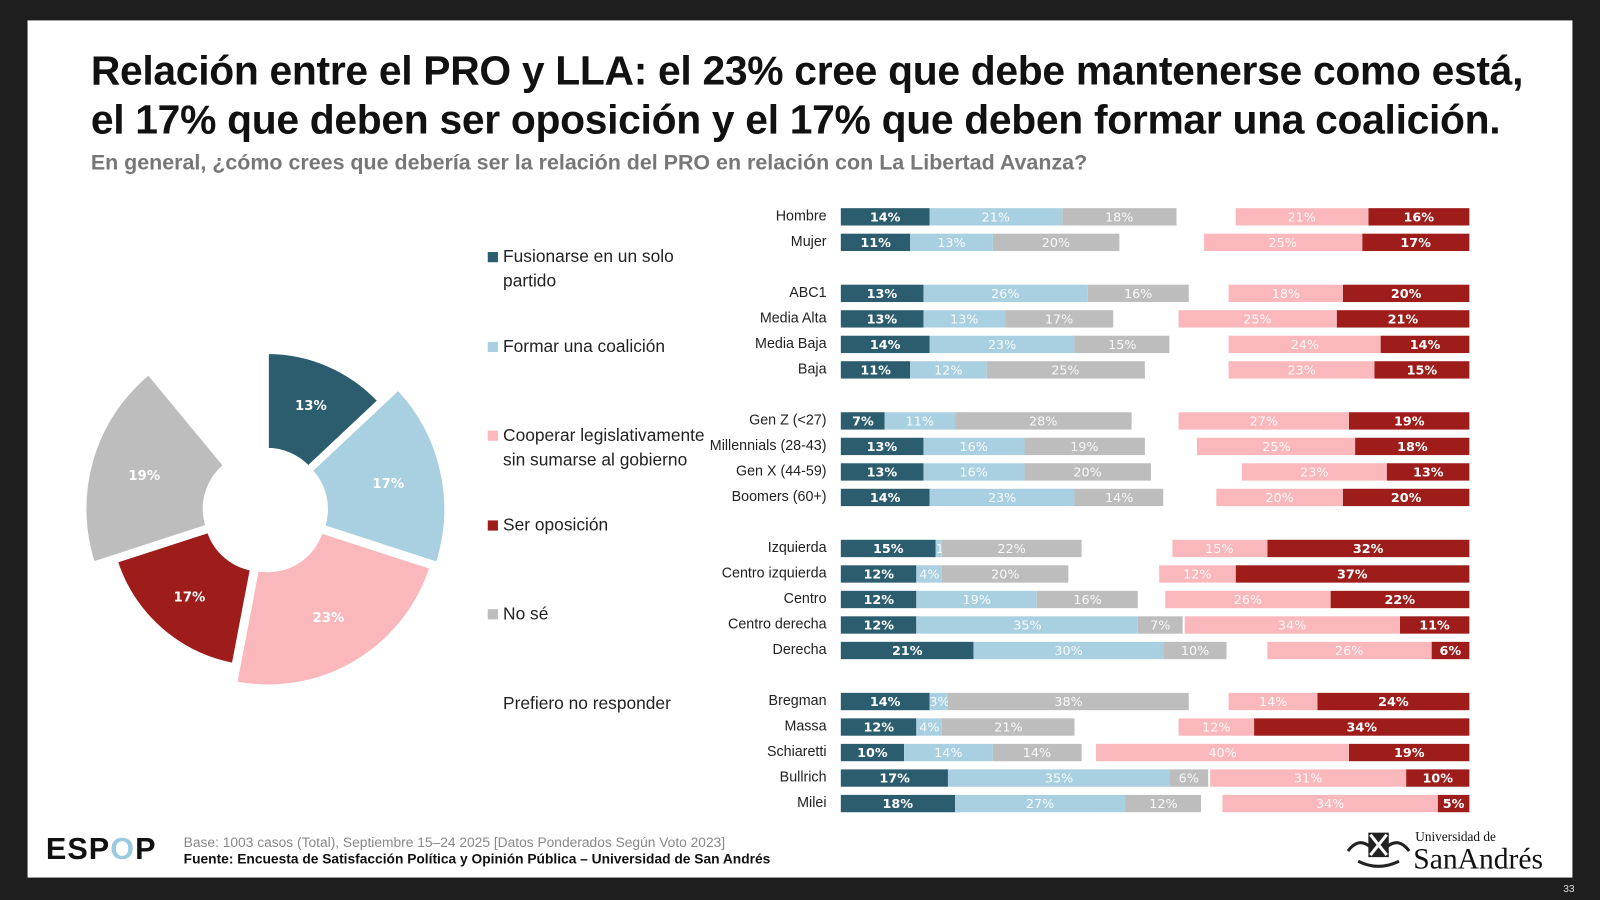  Describe the element at coordinates (863, 421) in the screenshot. I see `bar-segment-fusionarse: 7%` at that location.